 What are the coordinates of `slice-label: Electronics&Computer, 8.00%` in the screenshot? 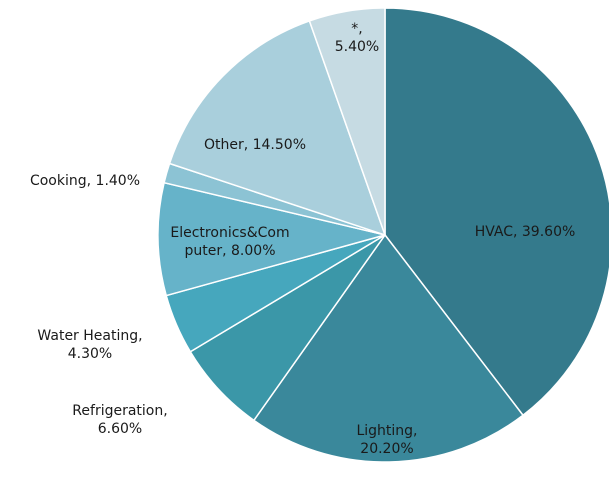 It's located at (230, 242).